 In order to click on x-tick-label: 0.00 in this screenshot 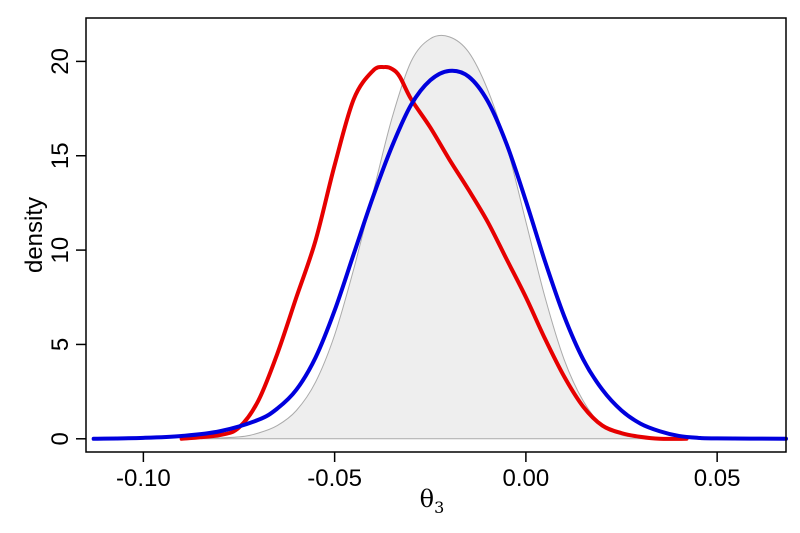, I will do `click(526, 478)`.